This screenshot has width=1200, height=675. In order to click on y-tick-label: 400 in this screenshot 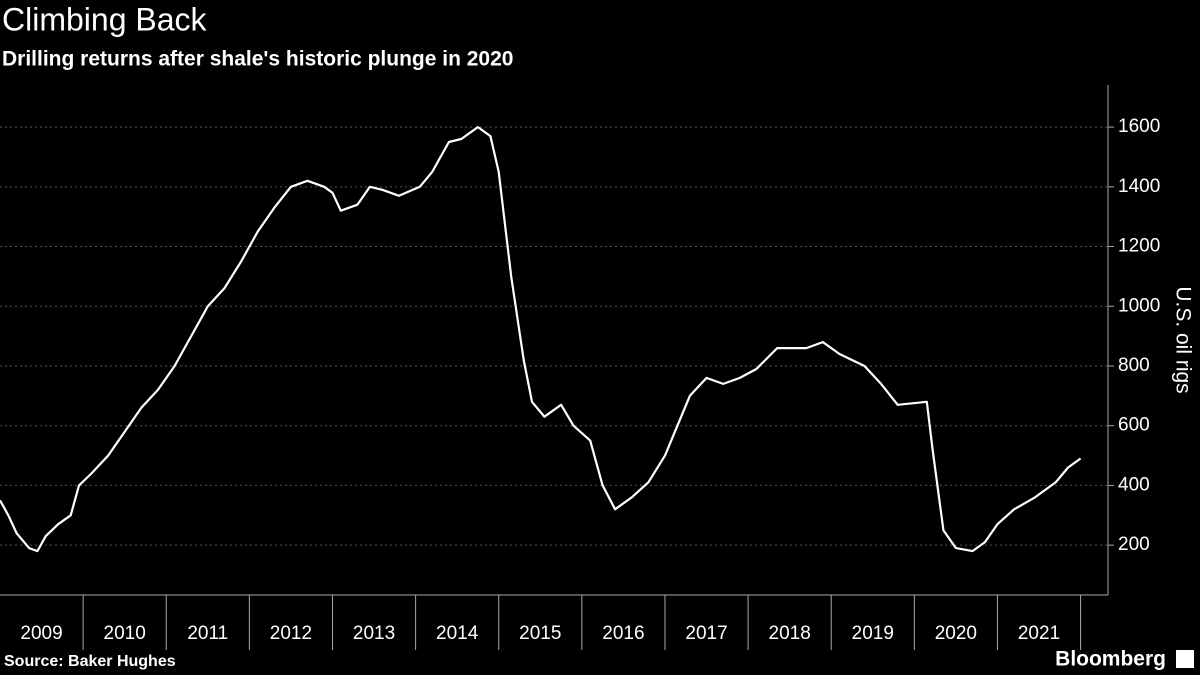, I will do `click(1134, 484)`.